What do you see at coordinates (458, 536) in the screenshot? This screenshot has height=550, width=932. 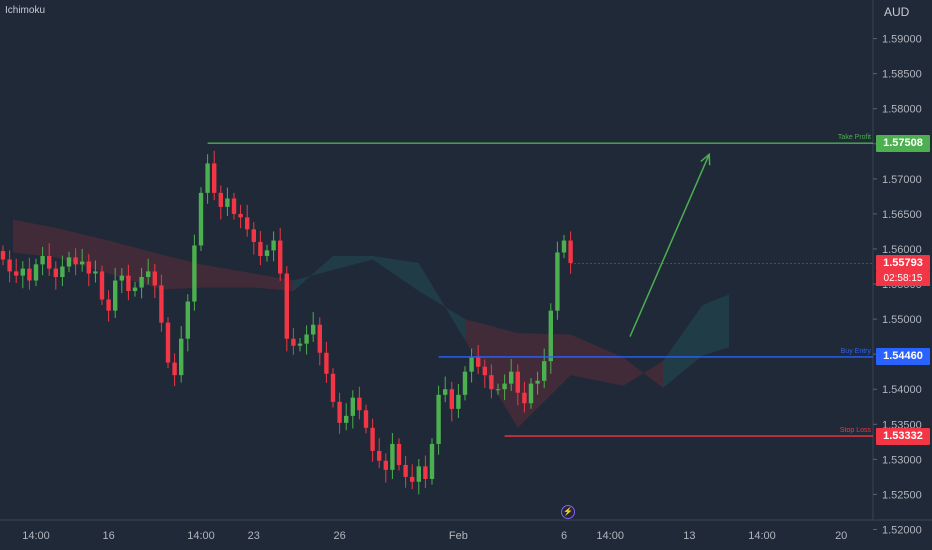 I see `x-tick-label: Feb` at bounding box center [458, 536].